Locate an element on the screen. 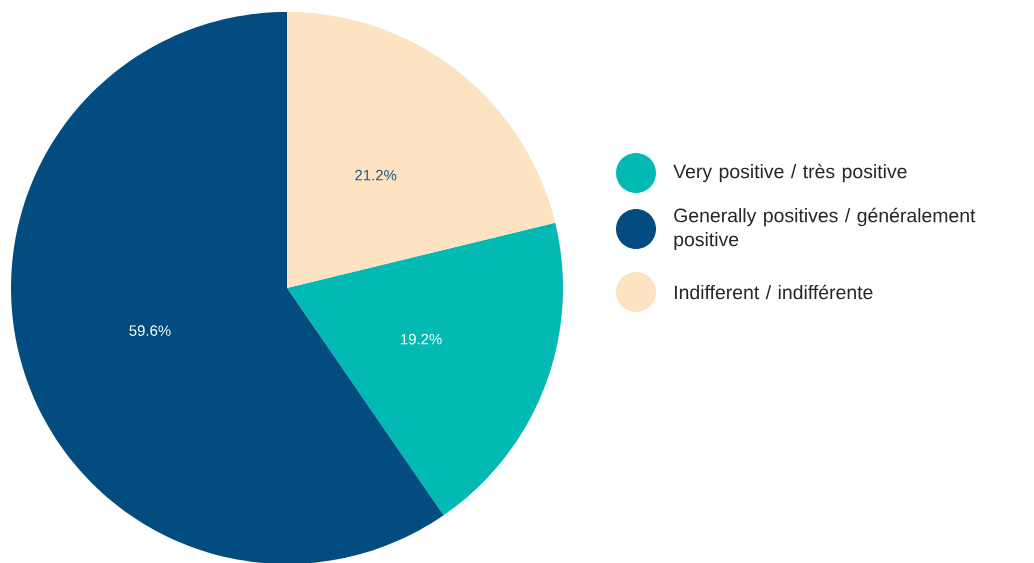  legend-label: Very positive / très positive is located at coordinates (790, 173).